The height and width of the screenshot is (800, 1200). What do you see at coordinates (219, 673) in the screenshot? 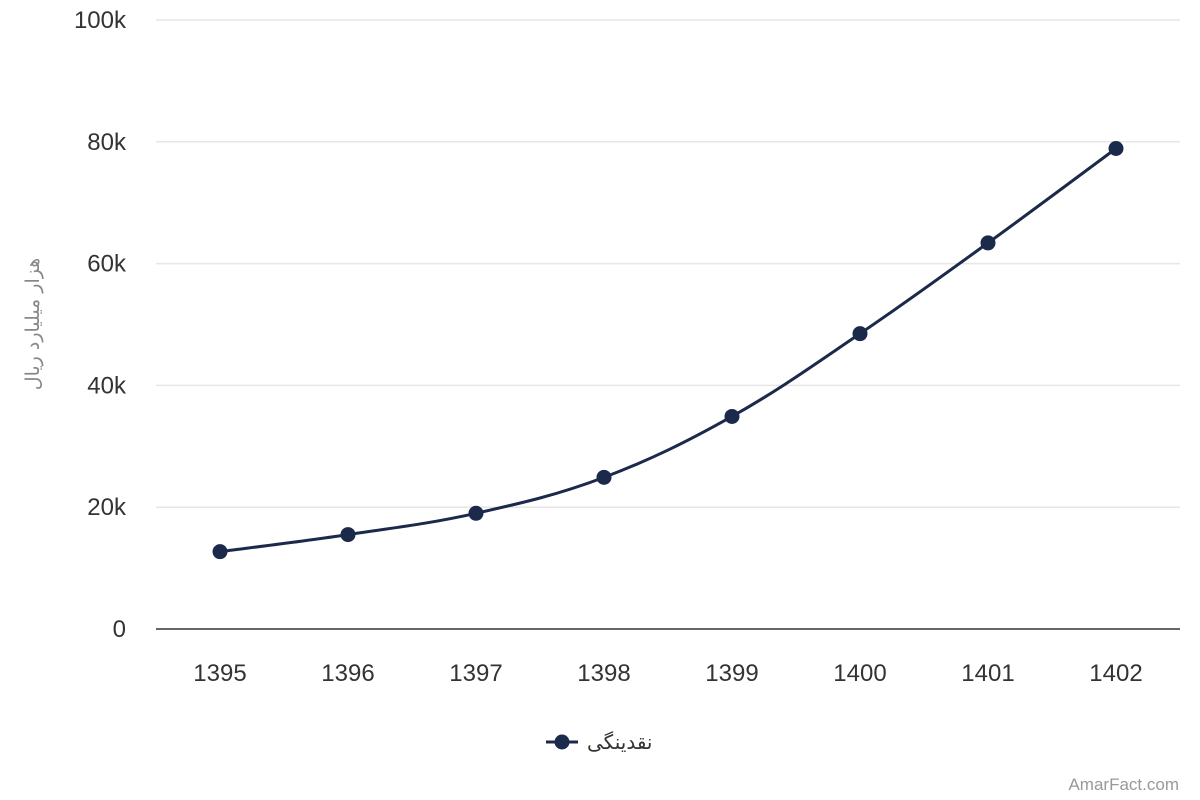
I see `x-tick-label: 1395` at bounding box center [219, 673].